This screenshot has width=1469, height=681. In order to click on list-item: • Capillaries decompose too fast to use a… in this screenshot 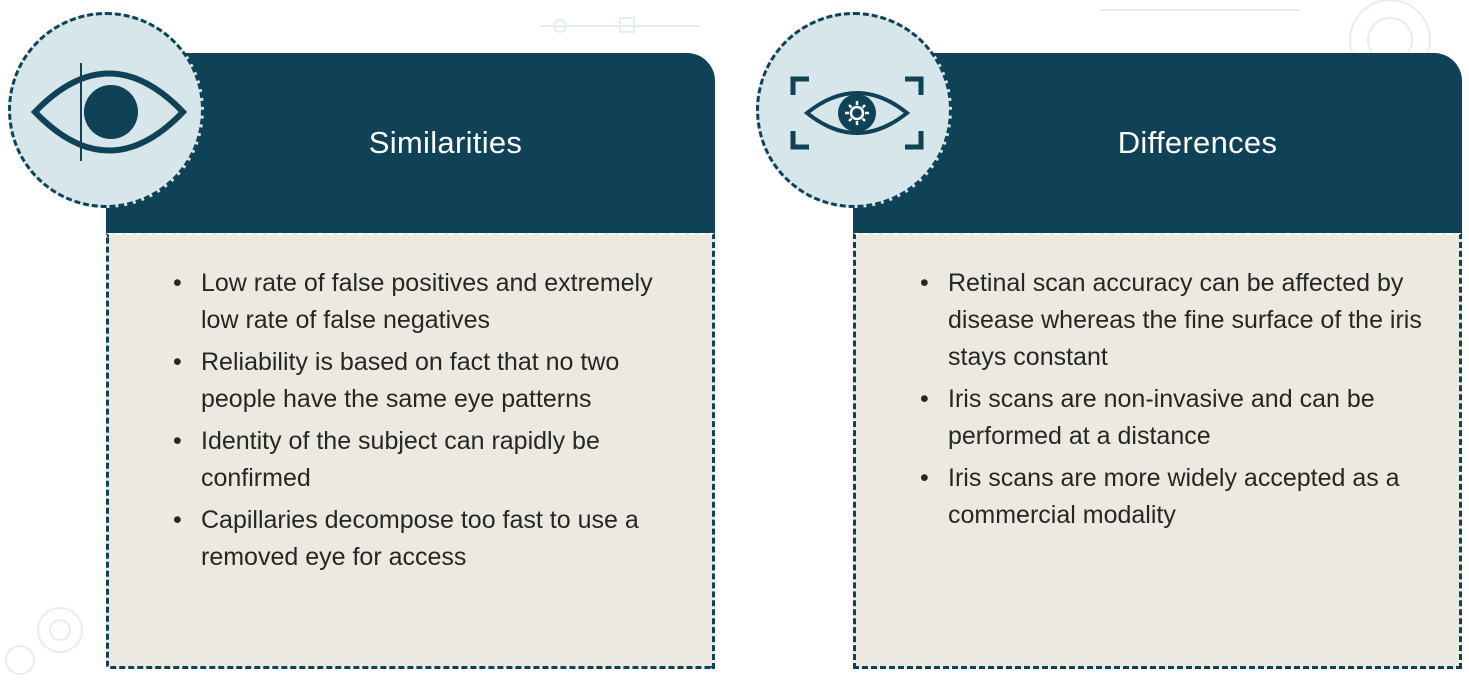, I will do `click(424, 539)`.